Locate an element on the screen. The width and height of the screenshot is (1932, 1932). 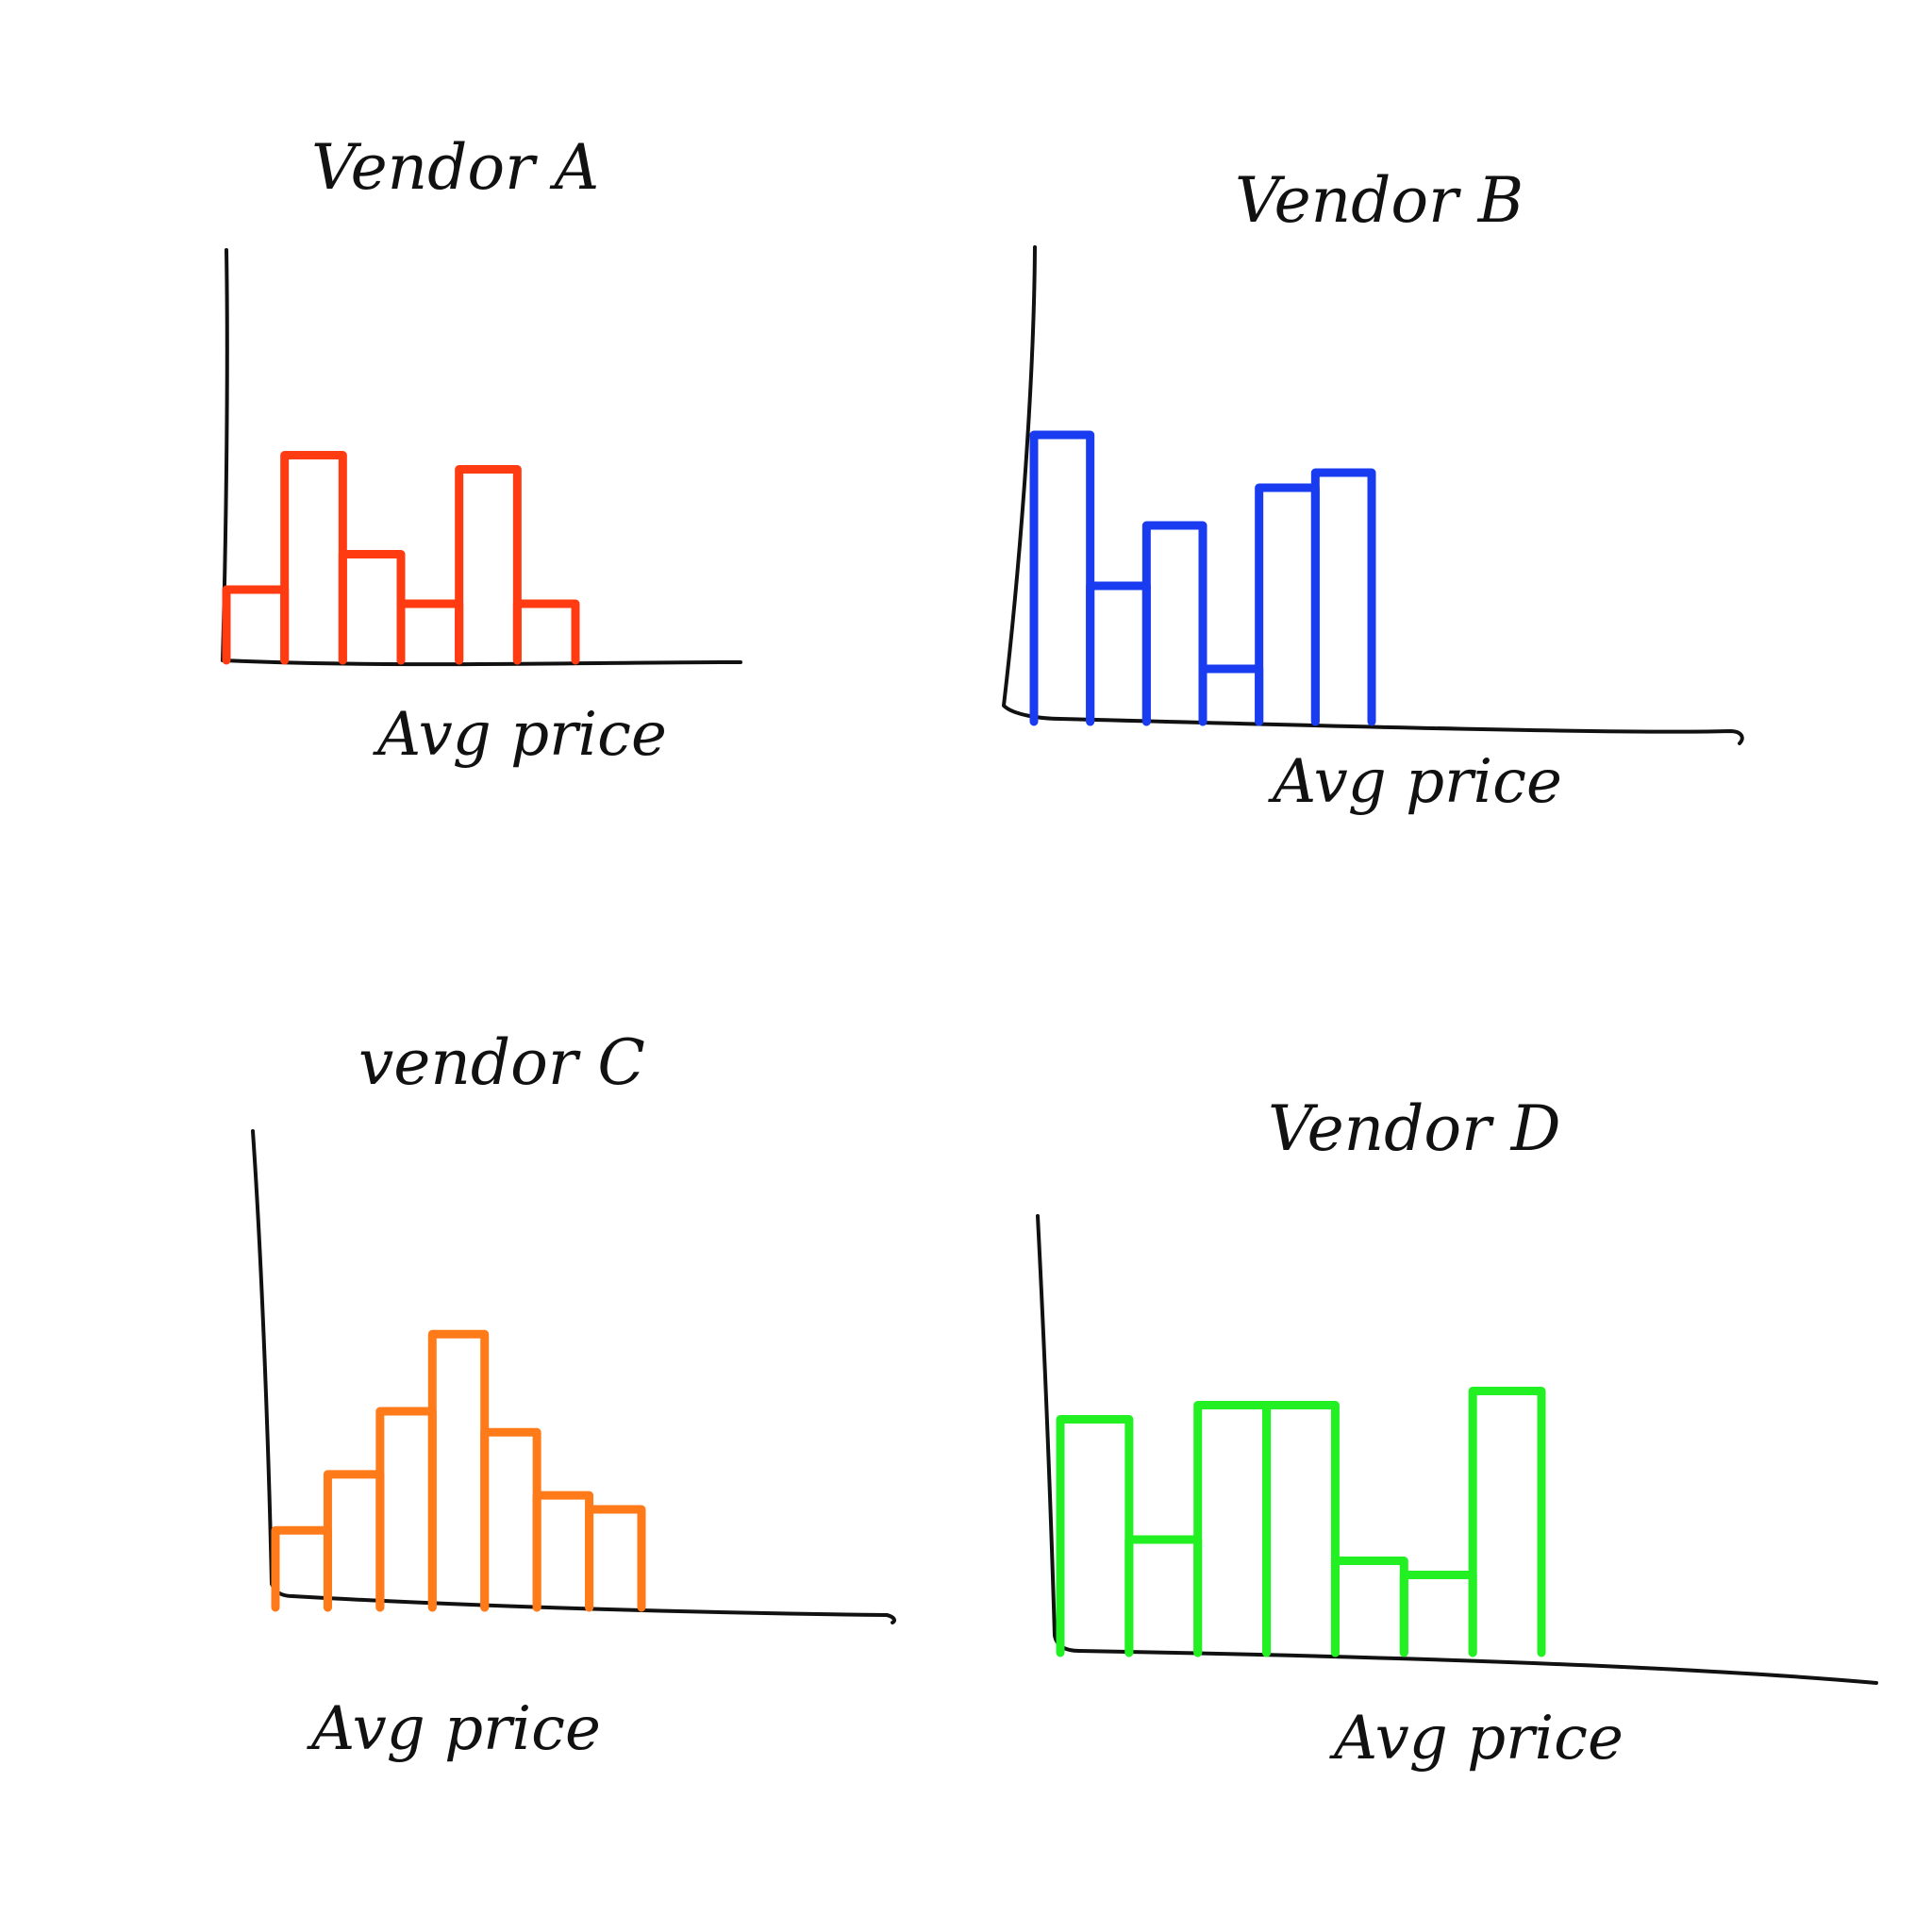
chart-title: vendor C is located at coordinates (501, 1062).